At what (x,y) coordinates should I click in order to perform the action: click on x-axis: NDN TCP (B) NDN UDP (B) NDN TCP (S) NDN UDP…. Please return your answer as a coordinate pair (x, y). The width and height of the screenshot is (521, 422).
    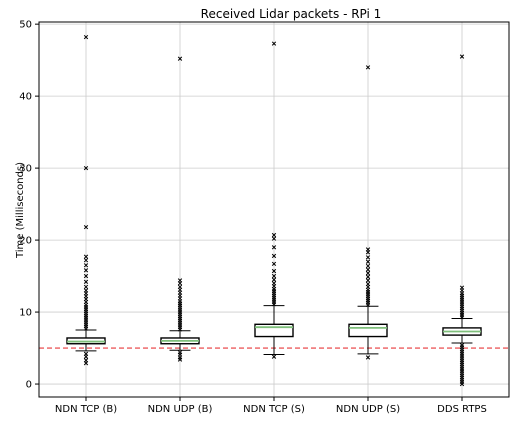
    Looking at the image, I should click on (271, 406).